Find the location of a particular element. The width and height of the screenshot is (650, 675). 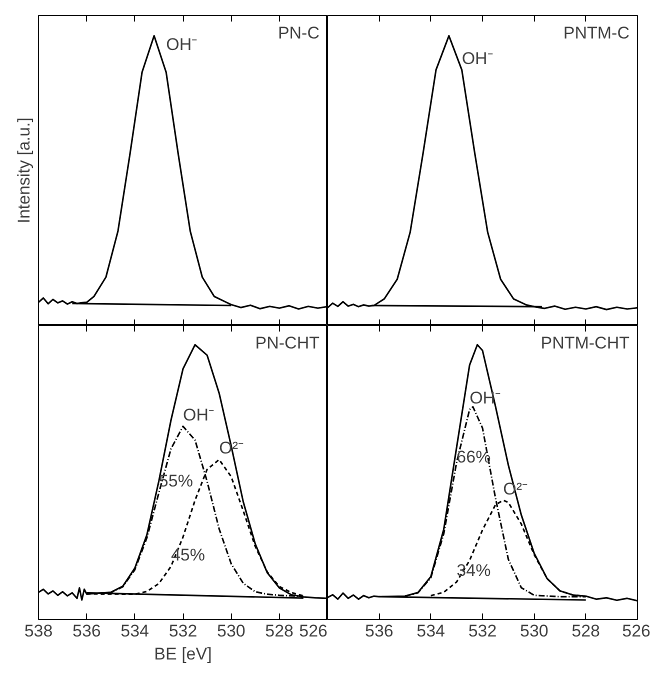

x-tick-label: 538 is located at coordinates (38, 631).